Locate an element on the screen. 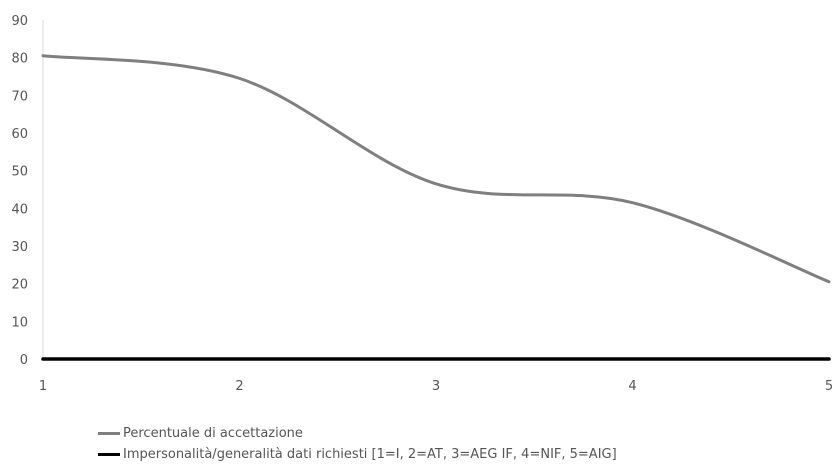 This screenshot has height=469, width=836. y-tick-label-70: 70 is located at coordinates (19, 96).